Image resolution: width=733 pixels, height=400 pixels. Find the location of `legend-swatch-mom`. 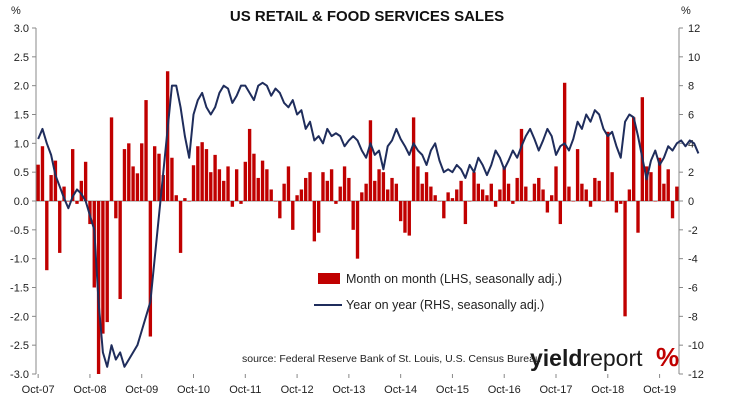

legend-swatch-mom is located at coordinates (329, 278).